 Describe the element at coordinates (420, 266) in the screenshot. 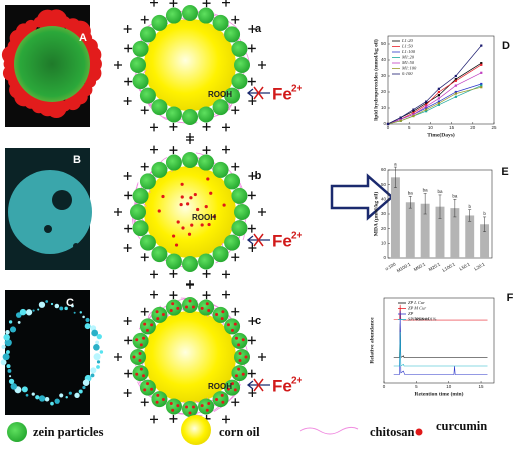

I see `x-tick-label: M50:1` at that location.